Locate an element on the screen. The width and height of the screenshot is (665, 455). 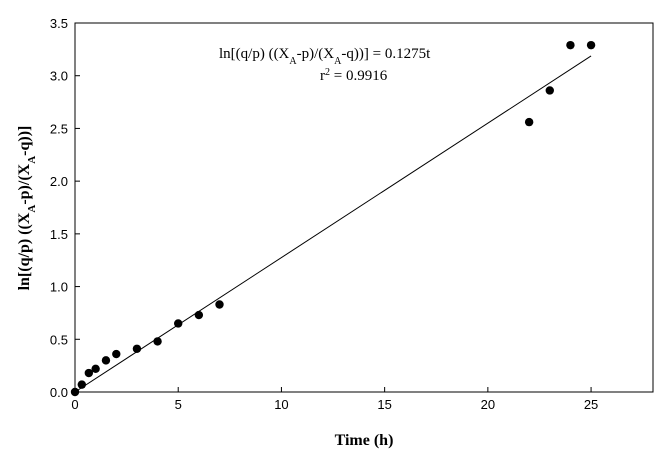
y-tick-label: 1.0 is located at coordinates (59, 287).